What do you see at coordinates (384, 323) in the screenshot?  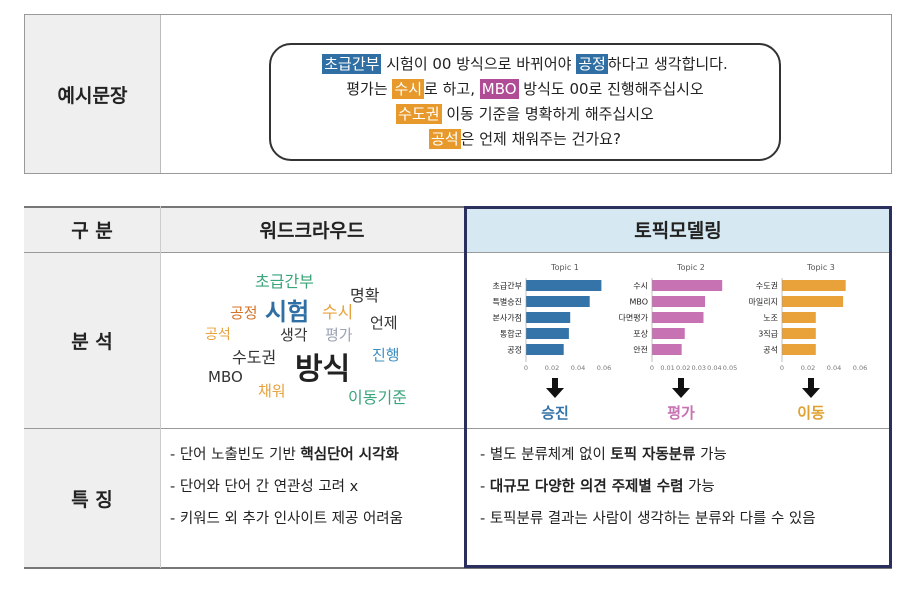 I see `word-cloud-word: 언제` at bounding box center [384, 323].